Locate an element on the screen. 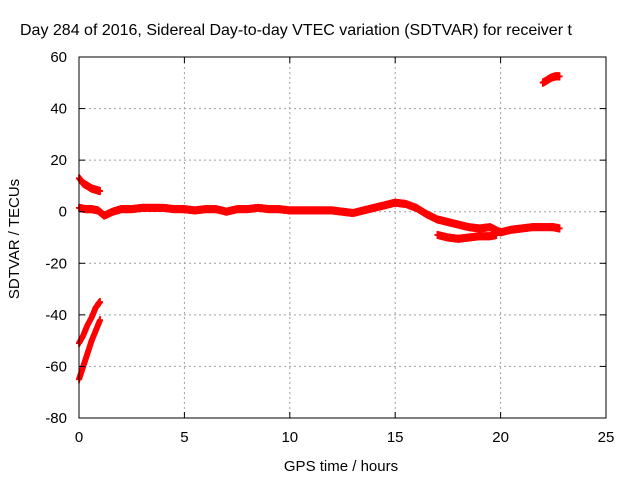 The image size is (640, 480). x-tick-label: 15 is located at coordinates (395, 437).